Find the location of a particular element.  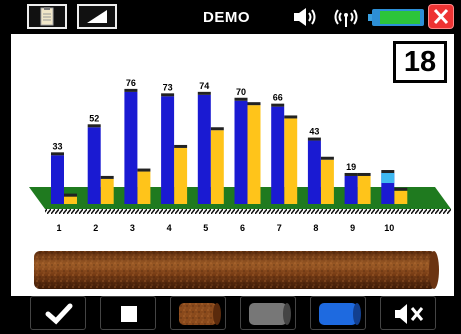

blue-pipe-icon is located at coordinates (340, 314).